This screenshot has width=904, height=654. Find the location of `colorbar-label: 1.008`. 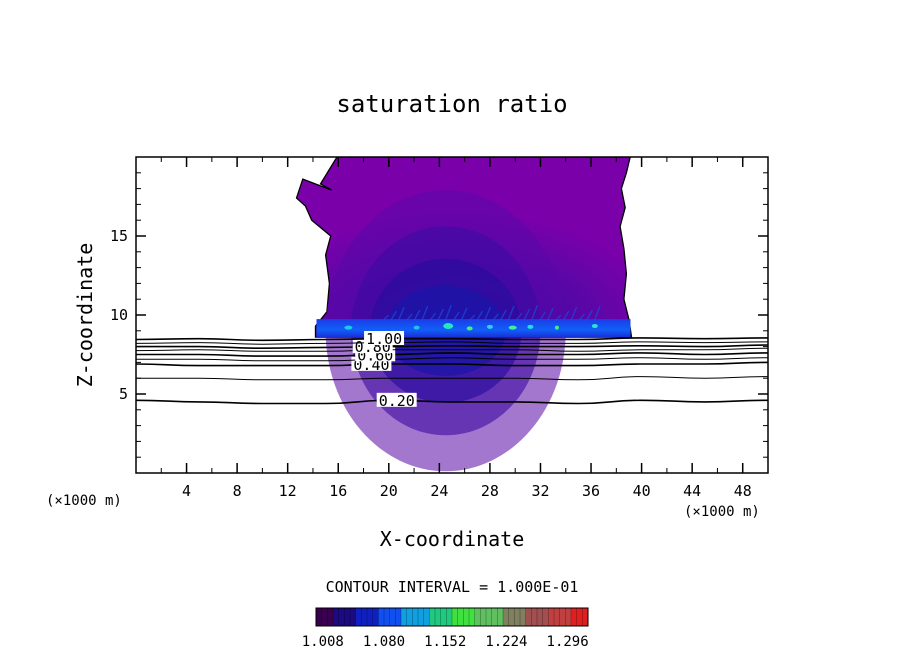

colorbar-label: 1.008 is located at coordinates (323, 642).